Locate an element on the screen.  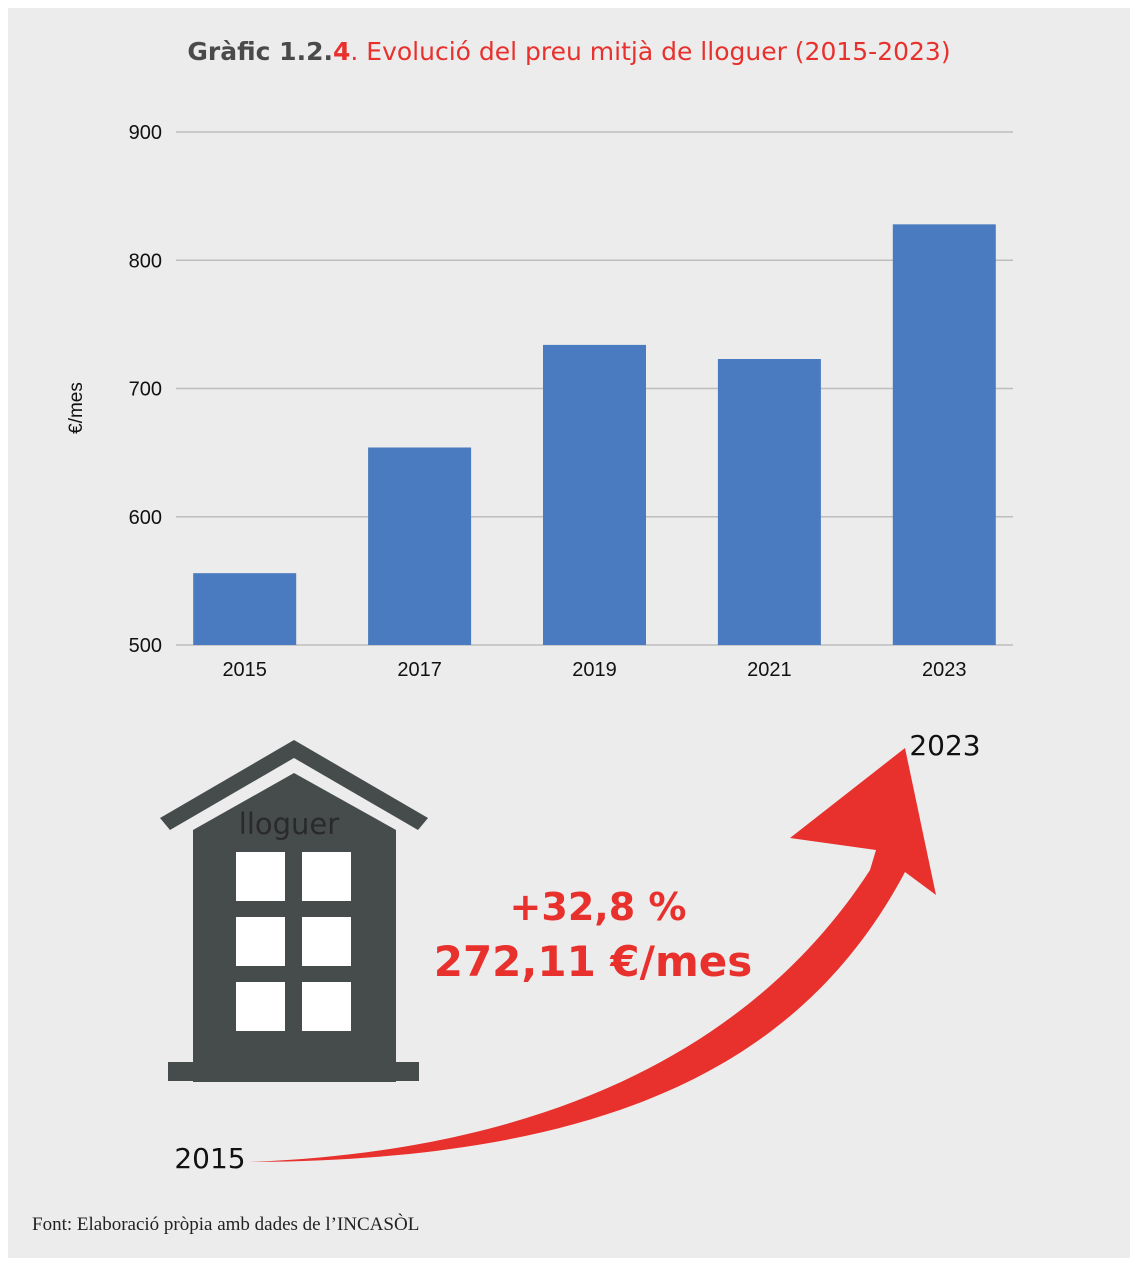
x-tick-label: 2023 is located at coordinates (944, 670).